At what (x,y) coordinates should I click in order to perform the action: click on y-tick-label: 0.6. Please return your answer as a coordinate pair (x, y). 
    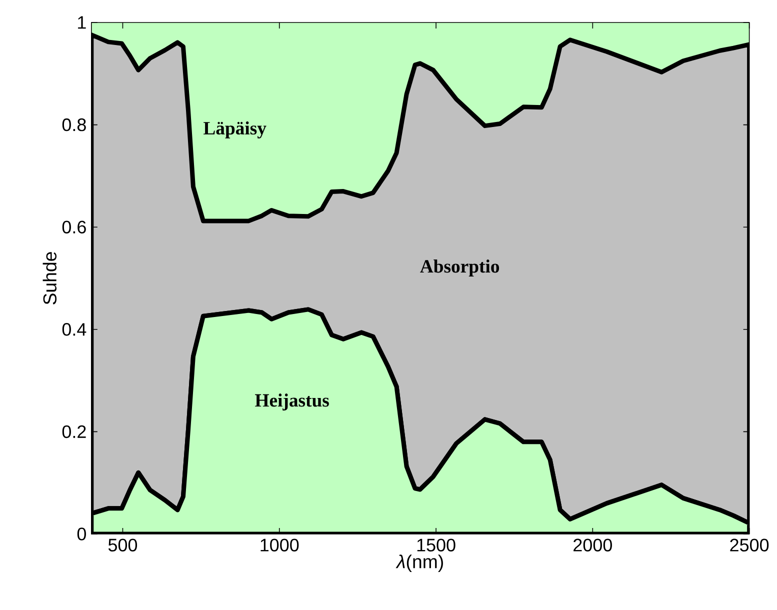
    Looking at the image, I should click on (74, 227).